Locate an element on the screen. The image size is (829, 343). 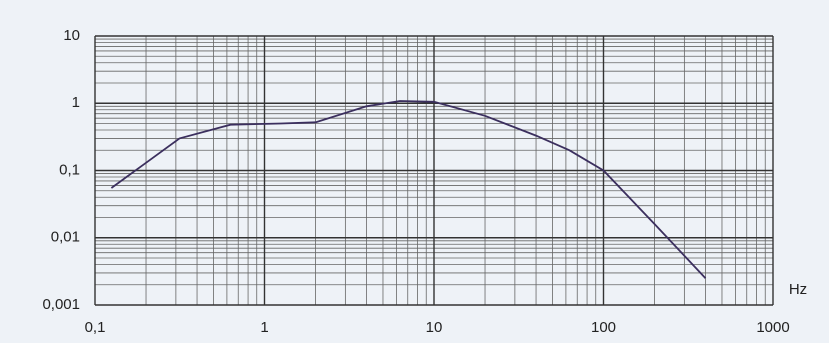
y-tick-label: 0,001 is located at coordinates (61, 304).